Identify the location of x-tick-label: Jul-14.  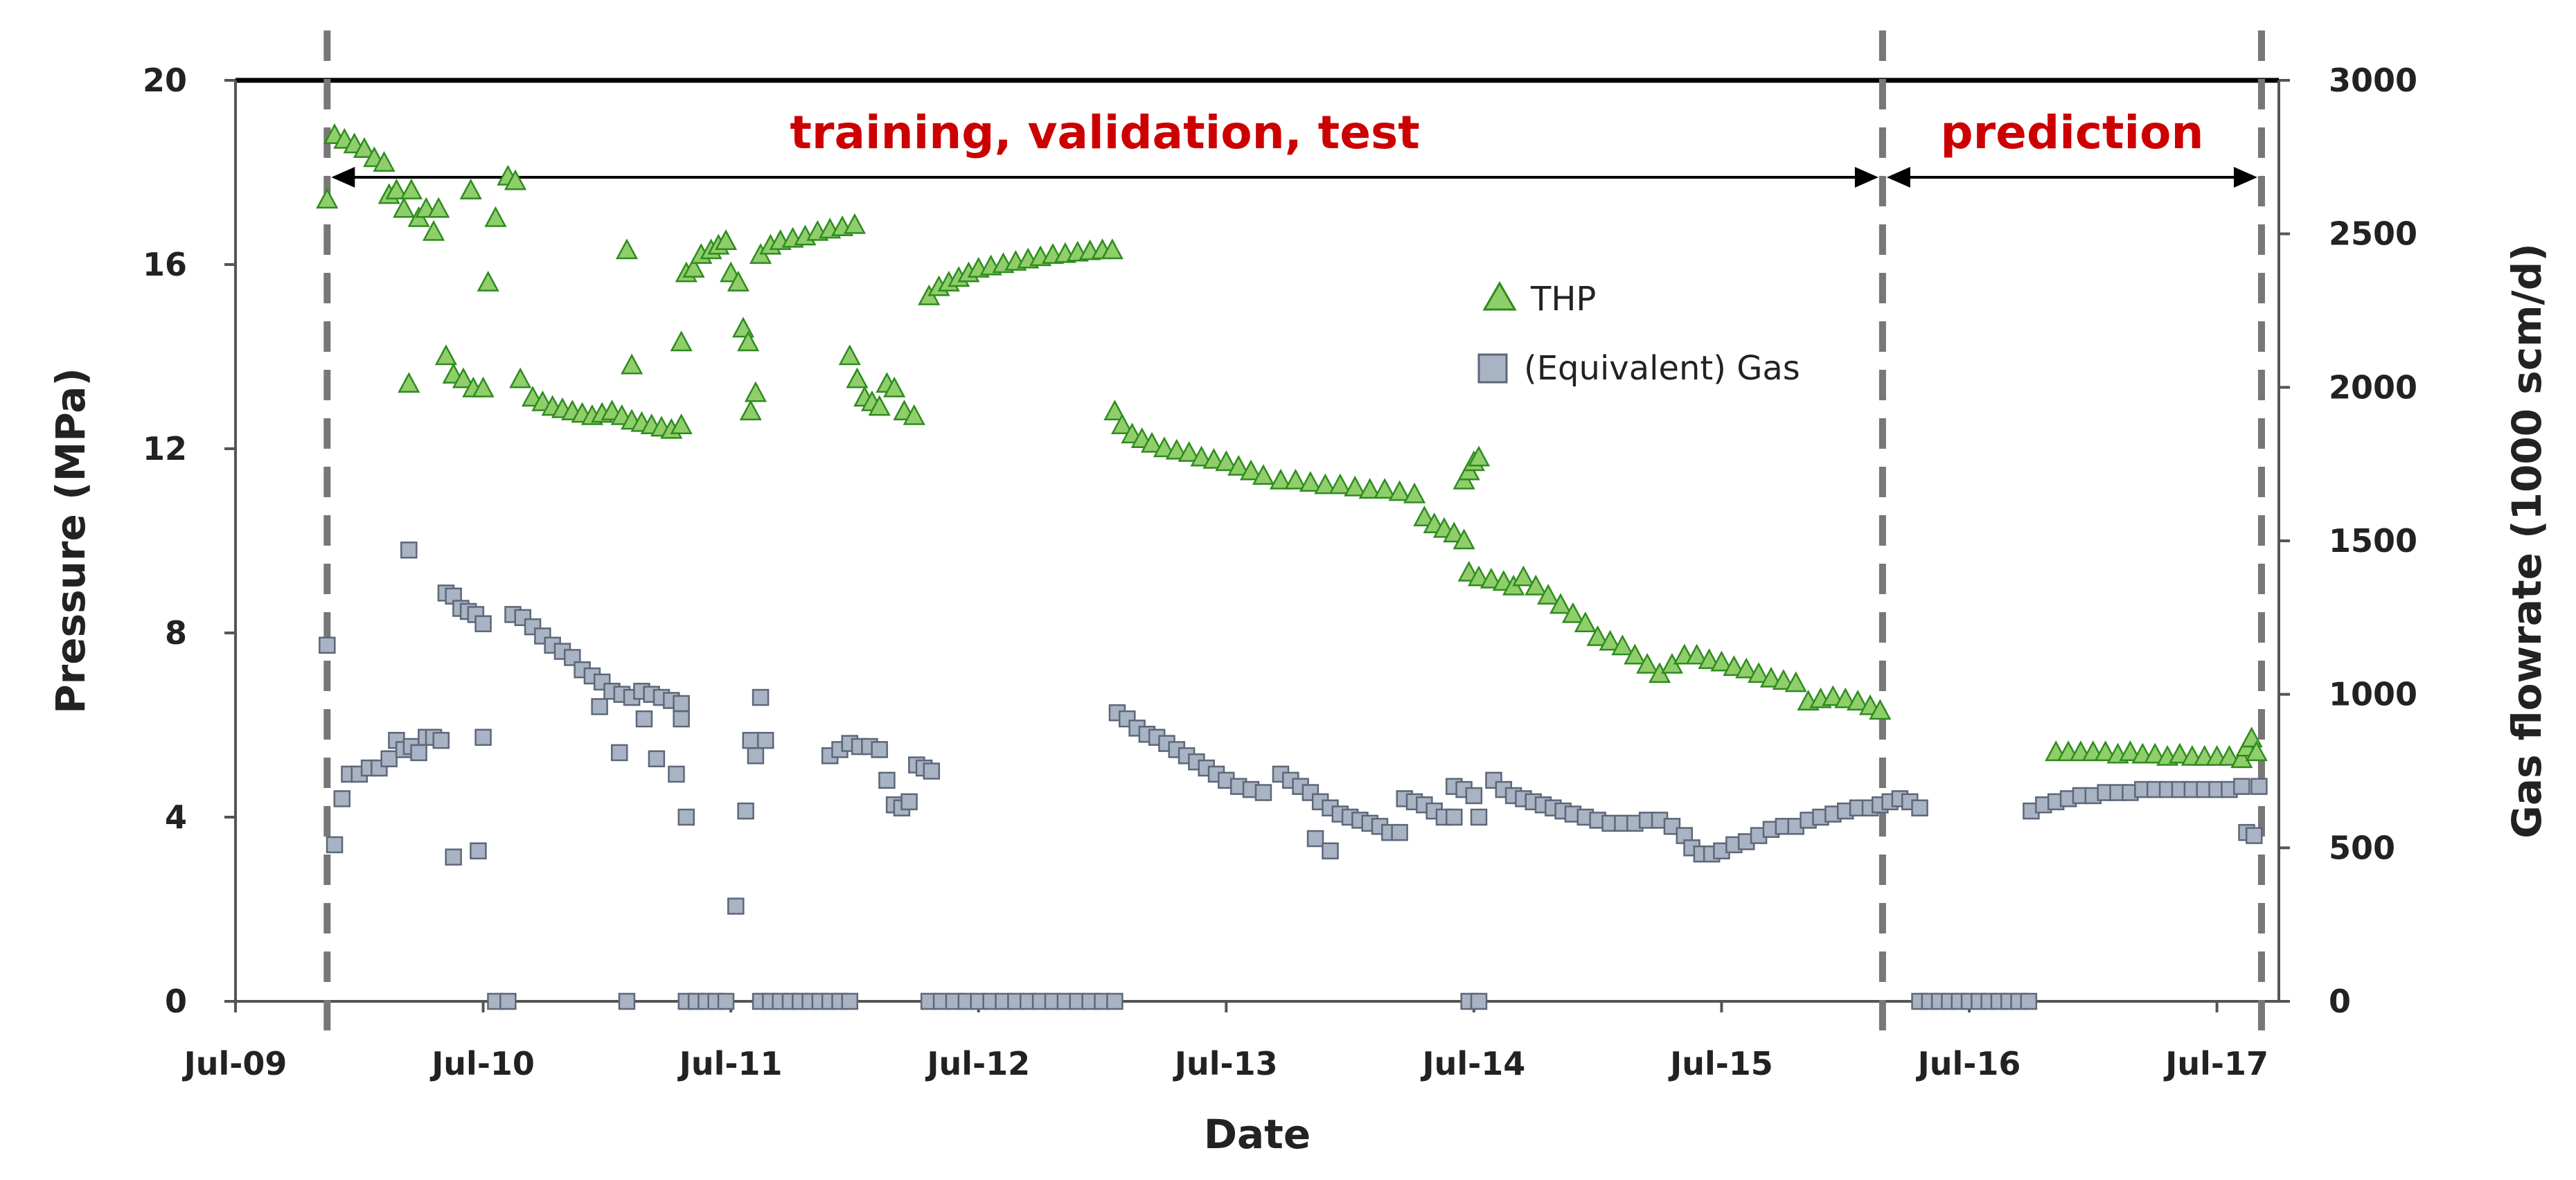
(1473, 1063).